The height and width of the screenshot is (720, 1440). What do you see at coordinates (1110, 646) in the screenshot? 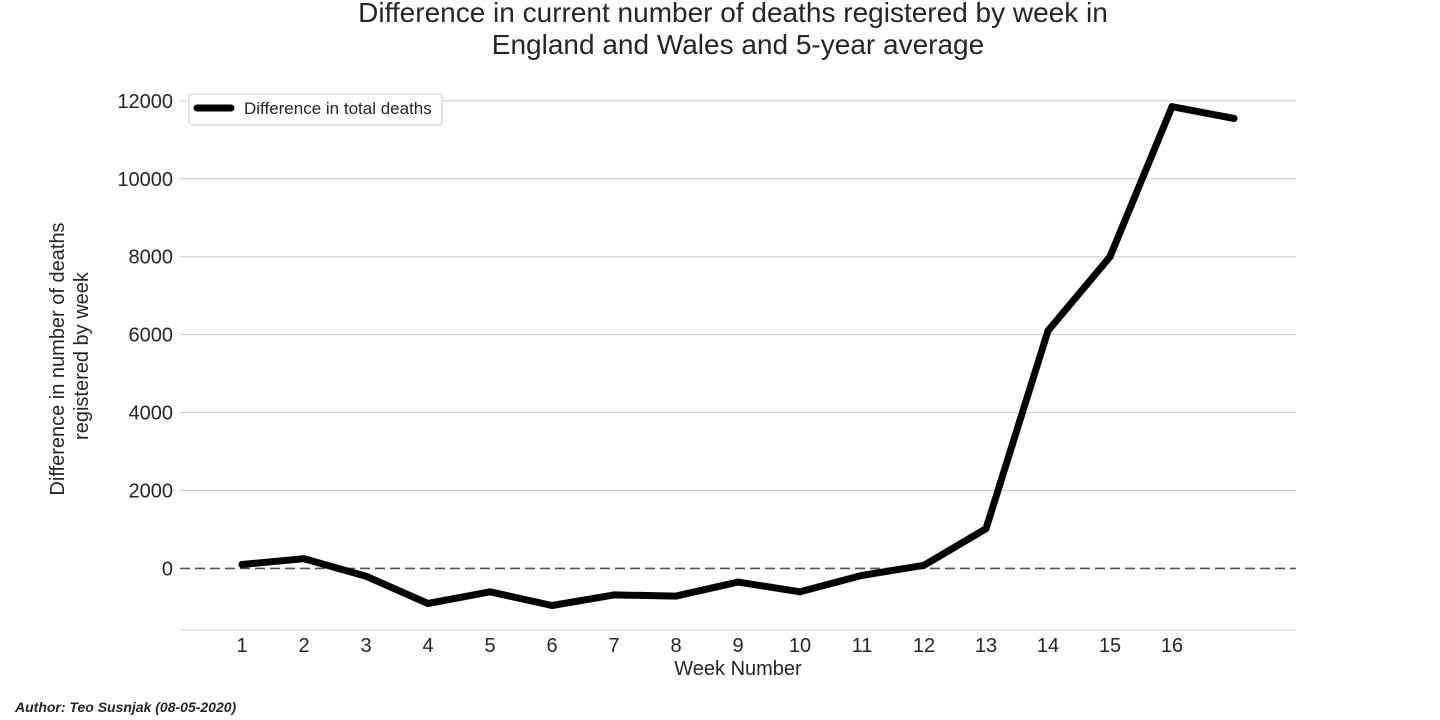
I see `x-tick-label: 15` at bounding box center [1110, 646].